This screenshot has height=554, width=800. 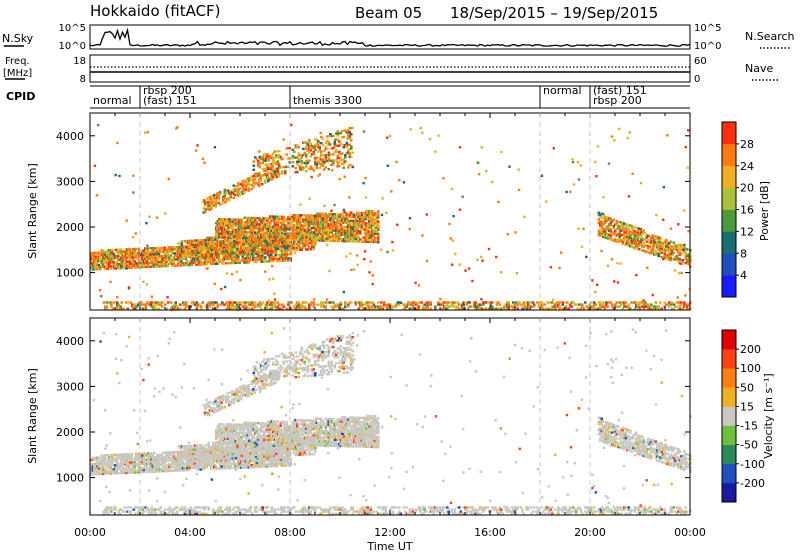 I want to click on power-cell-2091, so click(x=179, y=247).